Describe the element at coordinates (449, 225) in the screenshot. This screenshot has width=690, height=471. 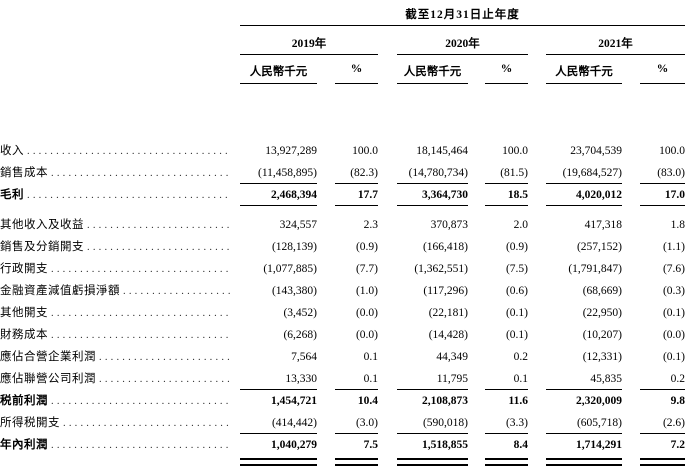
I see `amount-cell-2020: 370,873` at that location.